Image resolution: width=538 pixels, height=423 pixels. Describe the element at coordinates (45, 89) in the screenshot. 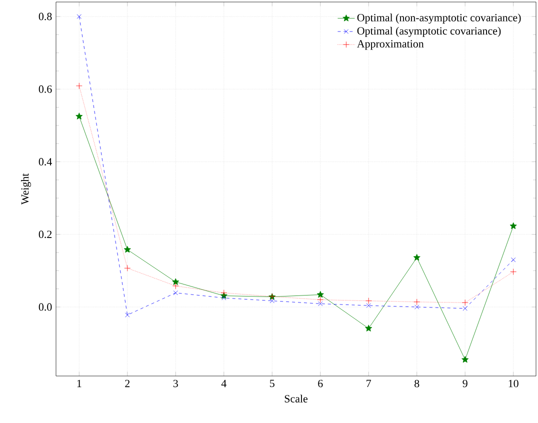

I see `y-tick-label: 0.6` at that location.